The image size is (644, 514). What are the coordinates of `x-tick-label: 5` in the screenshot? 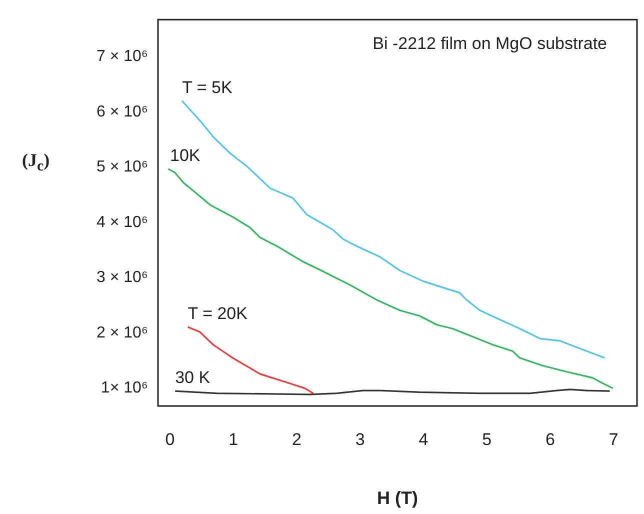 It's located at (487, 439).